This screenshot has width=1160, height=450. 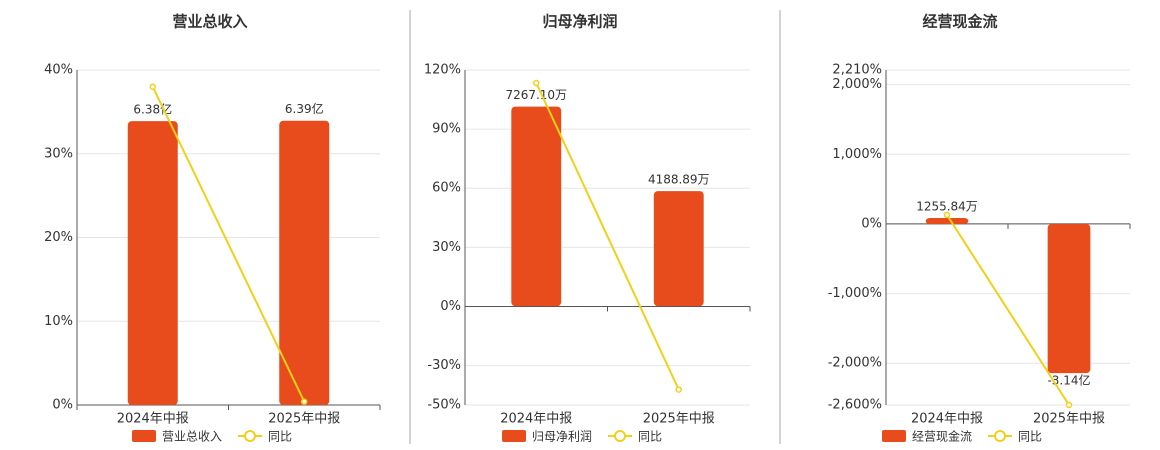 What do you see at coordinates (446, 188) in the screenshot?
I see `y-tick-label: 60%` at bounding box center [446, 188].